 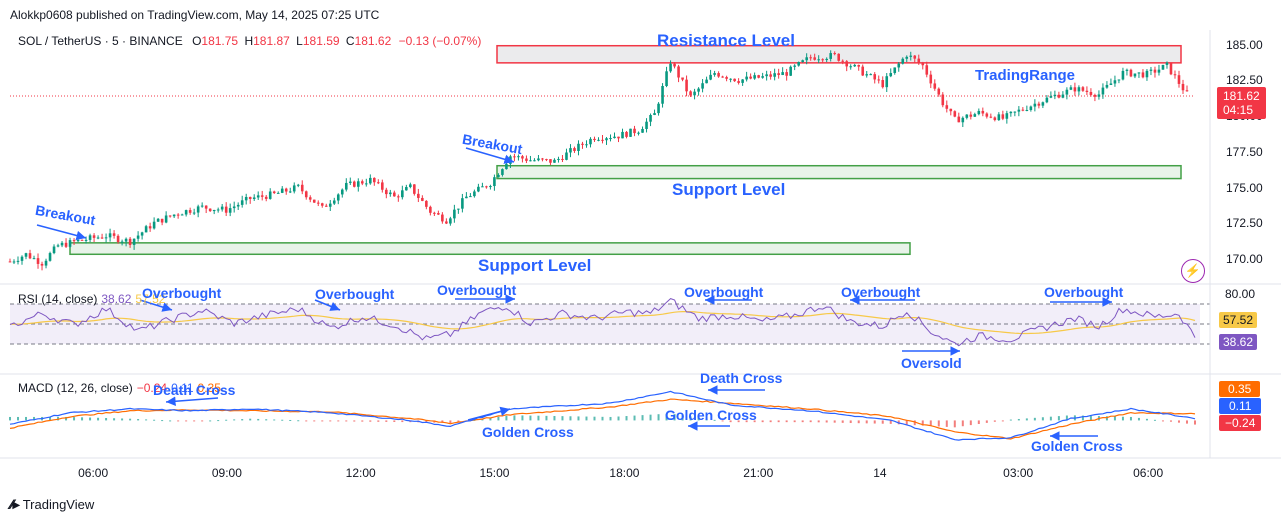 What do you see at coordinates (1240, 294) in the screenshot?
I see `rsi-upper-tick: 80.00` at bounding box center [1240, 294].